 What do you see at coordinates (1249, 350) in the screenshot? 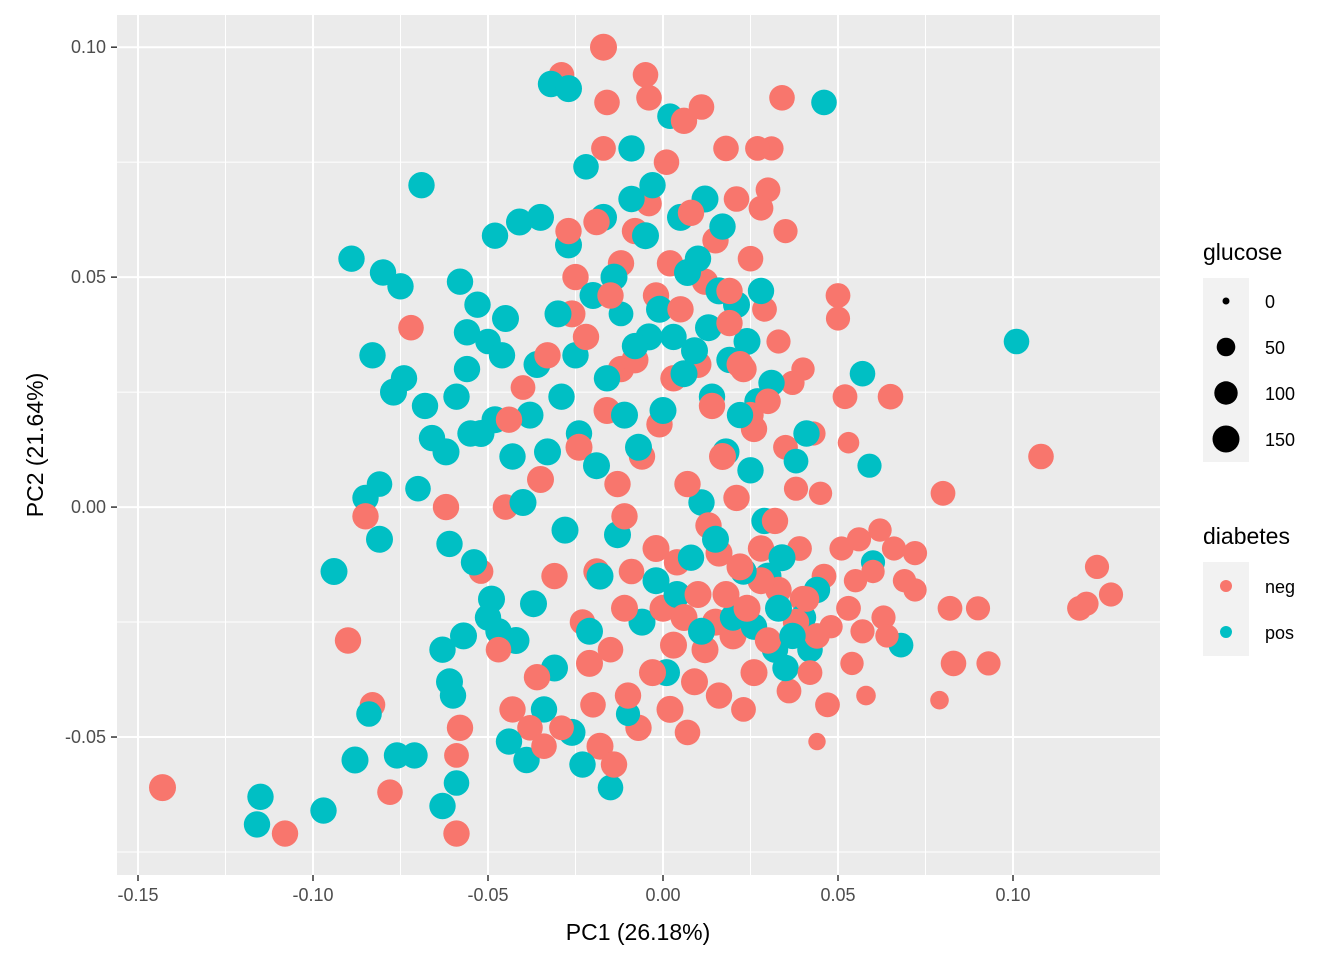
I see `size-legend: glucose 0 50 100 150` at bounding box center [1249, 350].